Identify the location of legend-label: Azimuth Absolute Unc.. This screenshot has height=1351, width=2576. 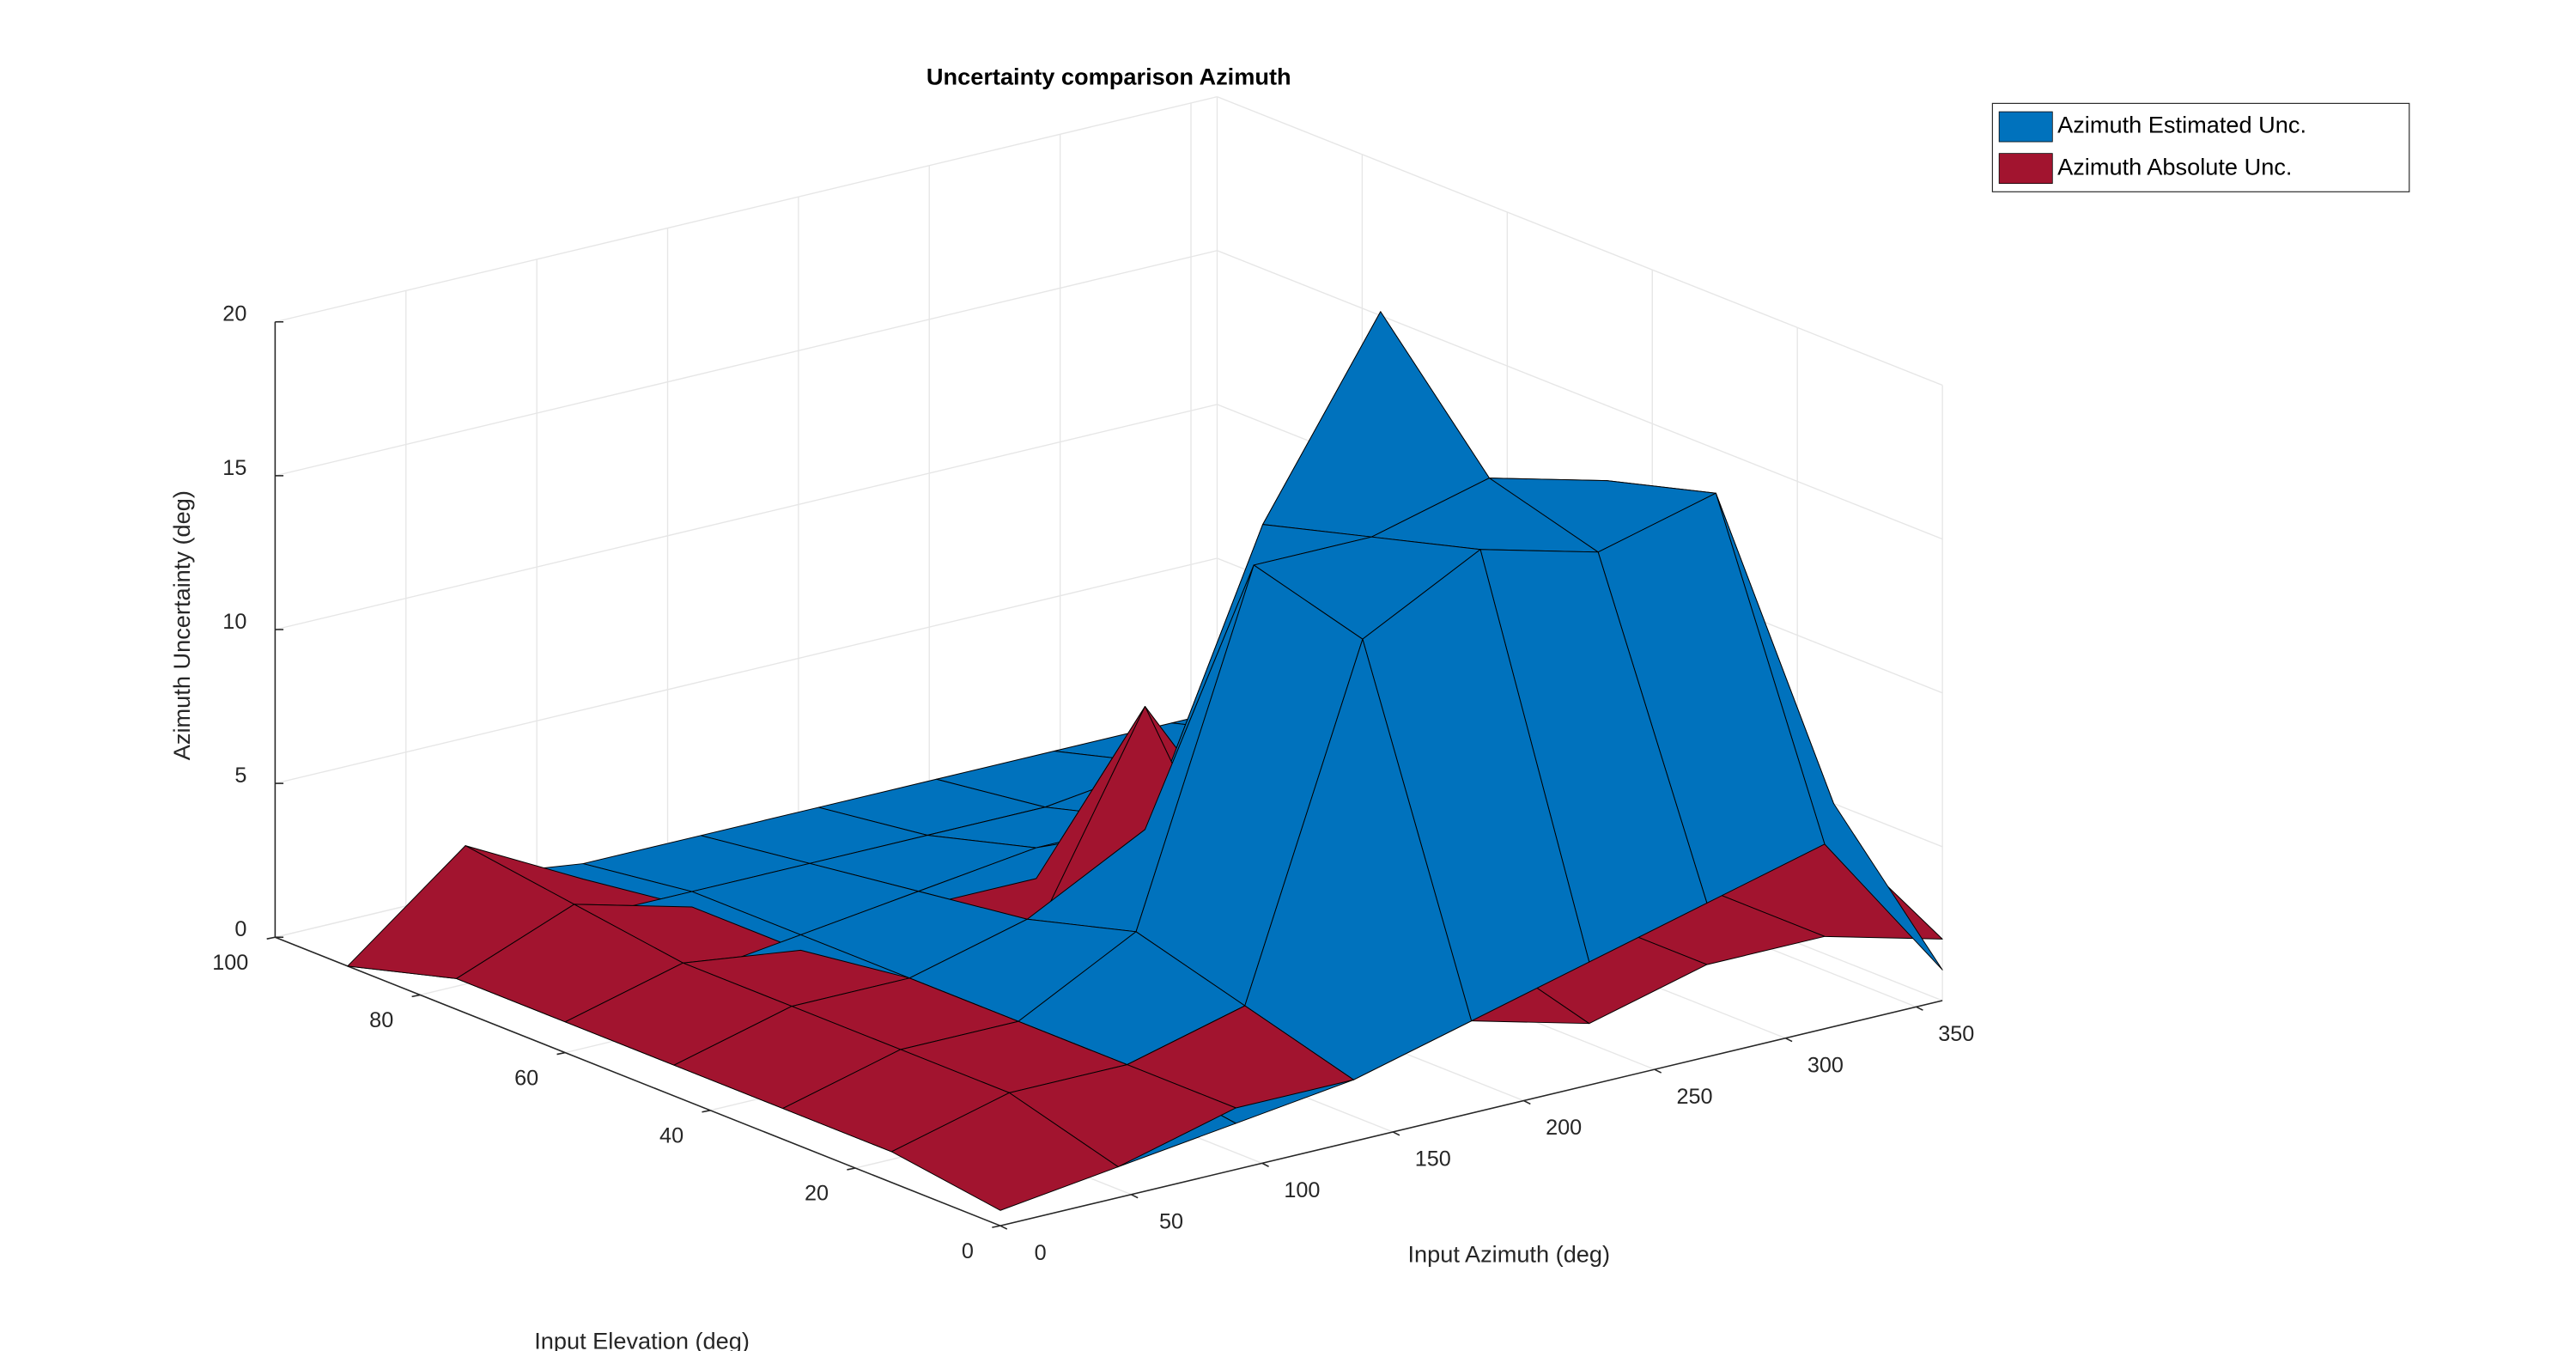
(2174, 166).